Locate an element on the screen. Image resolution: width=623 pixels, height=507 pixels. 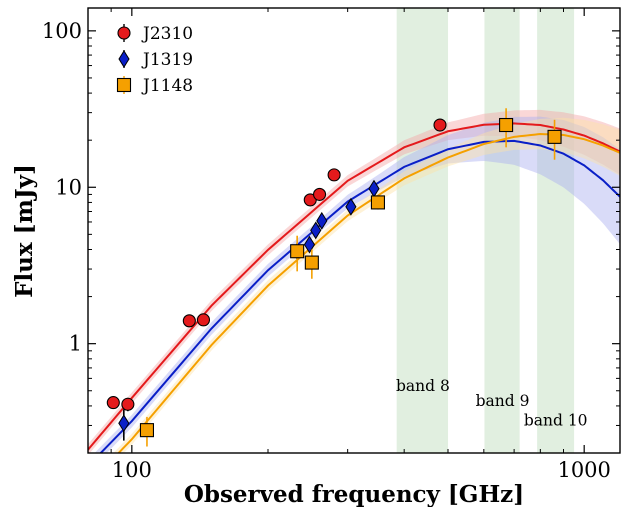
legend-label-j1319: J1319 is located at coordinates (167, 60).